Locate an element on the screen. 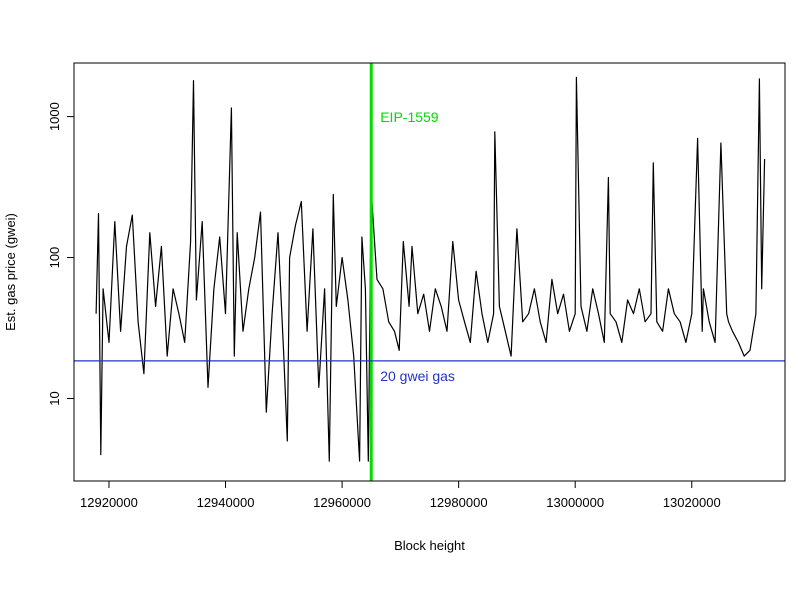  x-tick-label: 13020000 is located at coordinates (692, 502).